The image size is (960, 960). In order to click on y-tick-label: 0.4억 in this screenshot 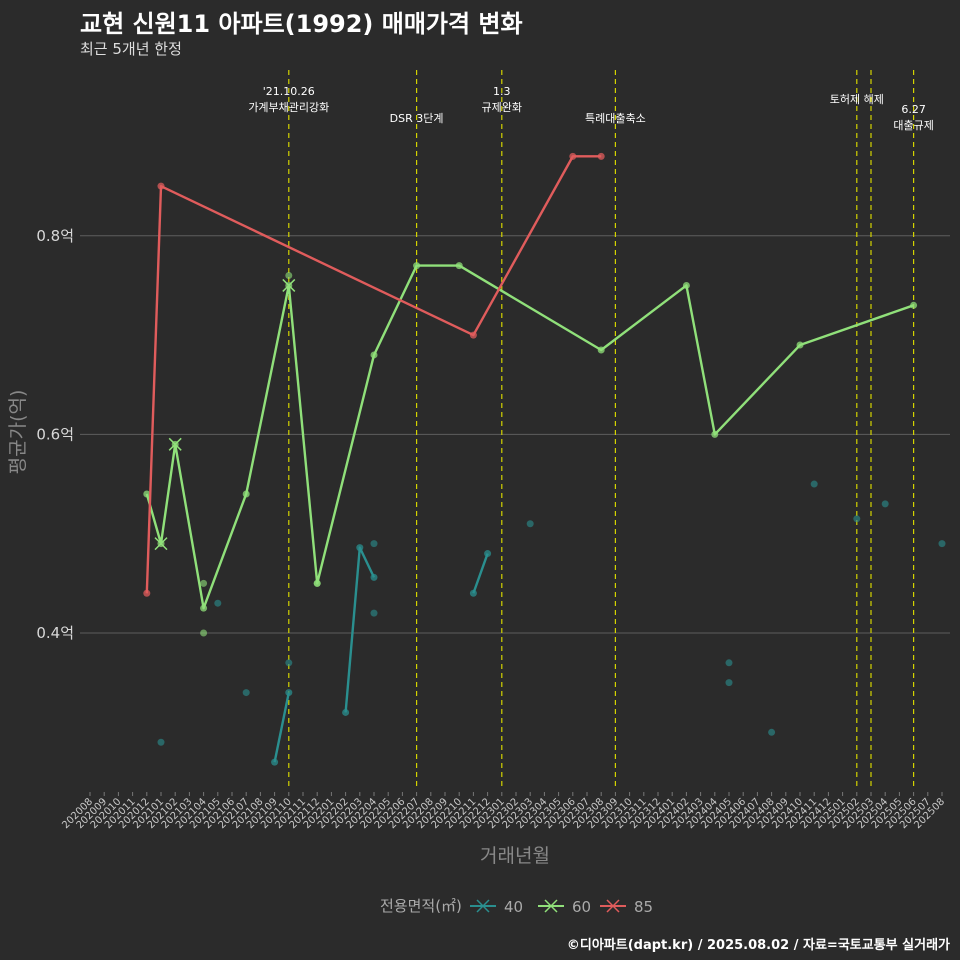, I will do `click(55, 633)`.